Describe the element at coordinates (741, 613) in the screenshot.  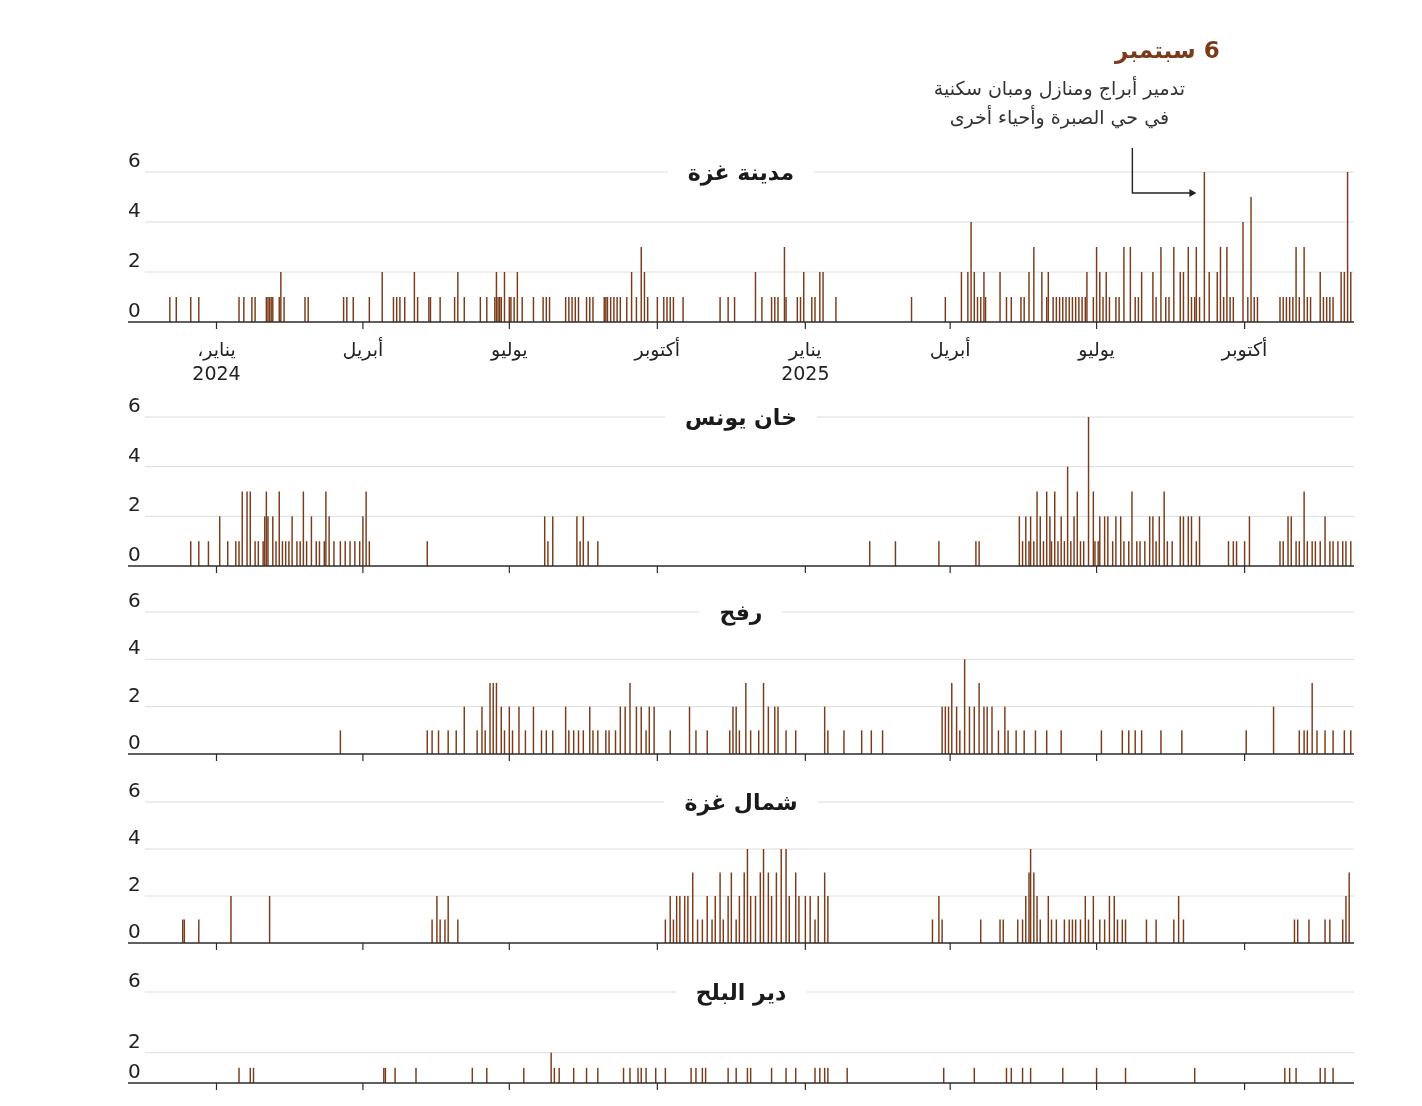
I see `chart-title: رفح` at that location.